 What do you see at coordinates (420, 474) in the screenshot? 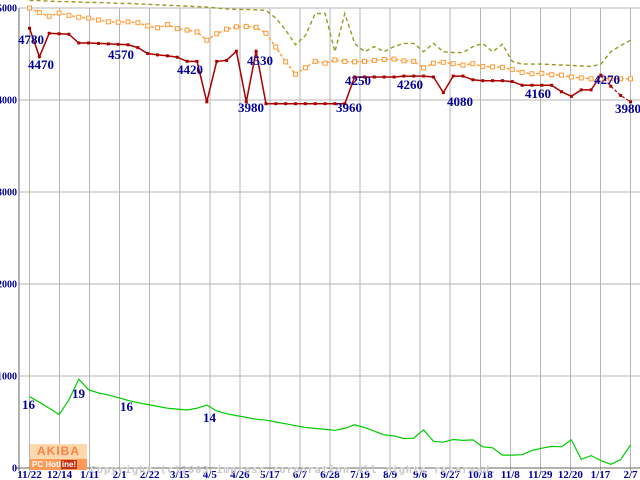
I see `x-tick-label: 9/6` at bounding box center [420, 474].